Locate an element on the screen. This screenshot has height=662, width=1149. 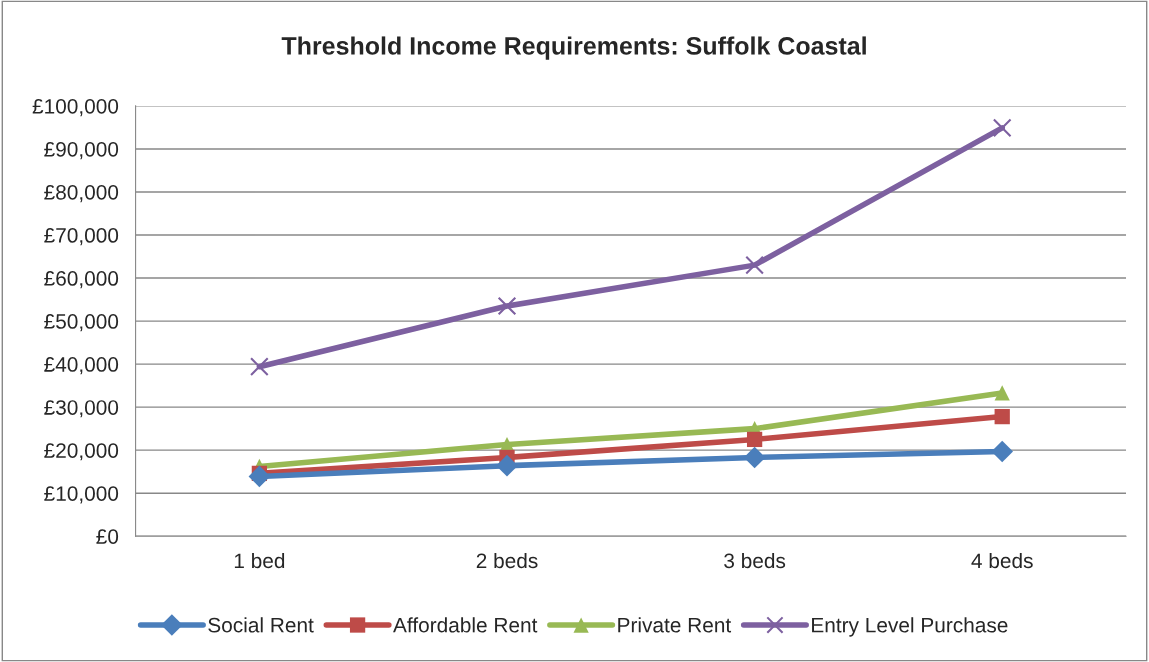
y-tick-label: £20,000 is located at coordinates (81, 452).